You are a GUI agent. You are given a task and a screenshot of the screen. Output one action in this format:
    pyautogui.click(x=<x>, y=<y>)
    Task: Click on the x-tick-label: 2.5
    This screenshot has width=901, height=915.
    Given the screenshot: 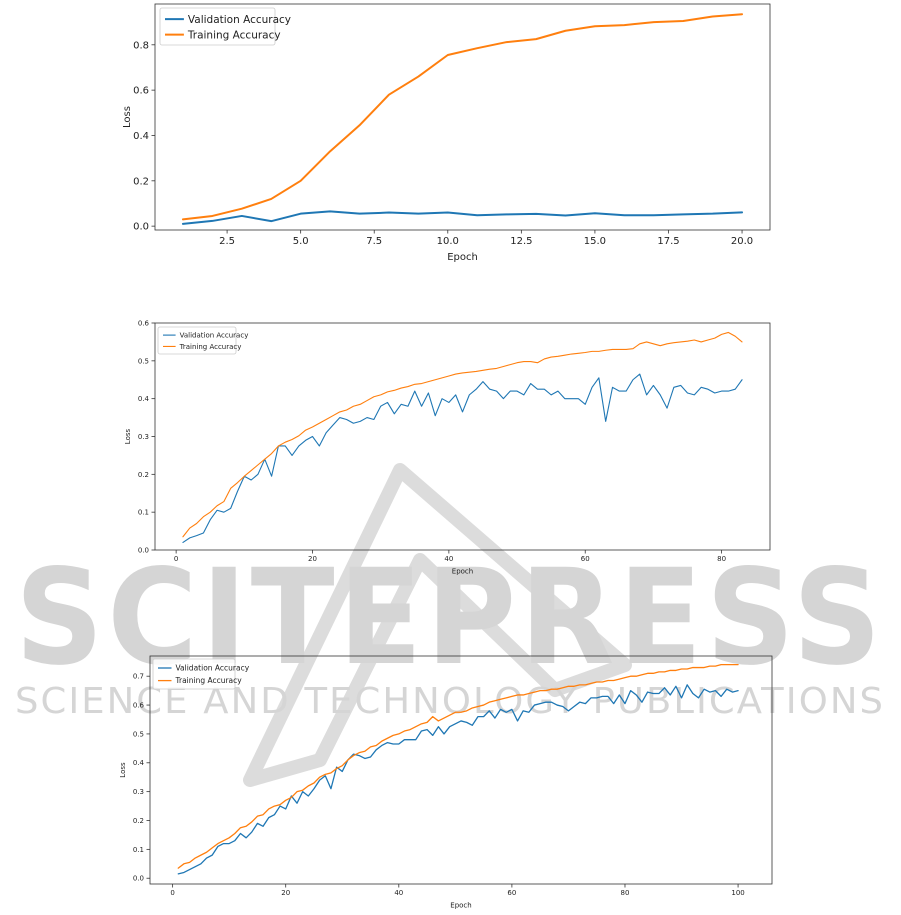 What is the action you would take?
    pyautogui.click(x=227, y=241)
    